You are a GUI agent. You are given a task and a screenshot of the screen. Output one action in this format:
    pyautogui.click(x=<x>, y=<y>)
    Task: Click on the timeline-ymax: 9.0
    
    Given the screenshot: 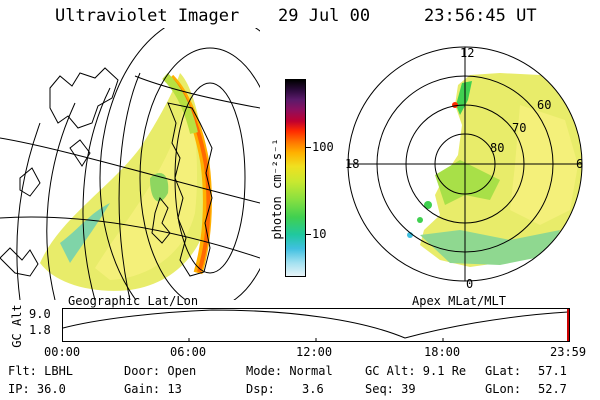 What is the action you would take?
    pyautogui.click(x=40, y=314)
    